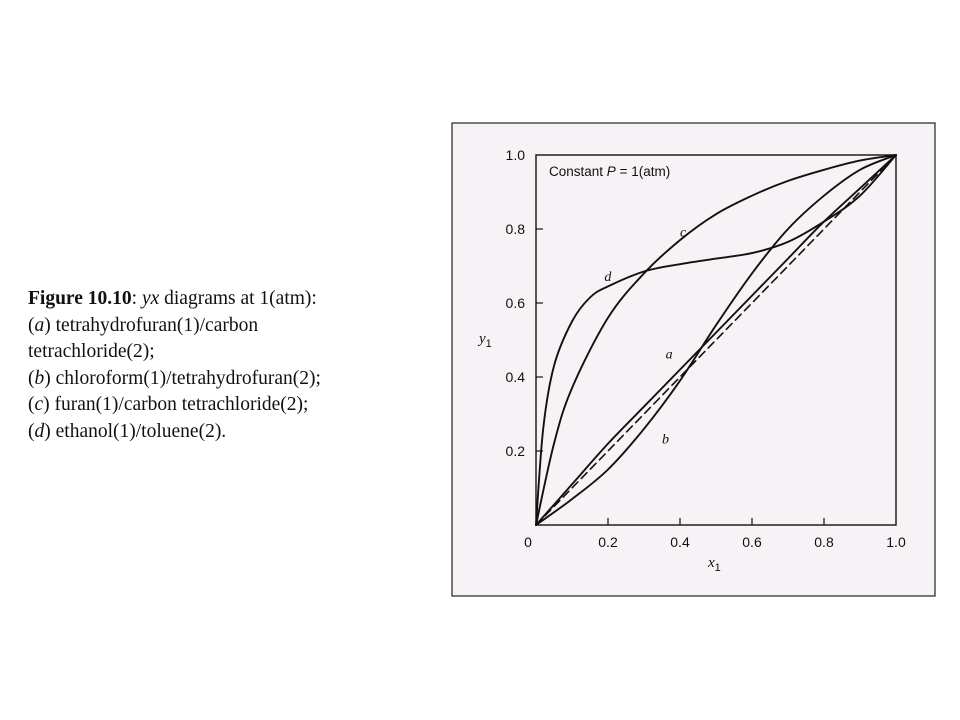 The height and width of the screenshot is (720, 960). Describe the element at coordinates (39, 404) in the screenshot. I see `caption-item-letter: c` at that location.